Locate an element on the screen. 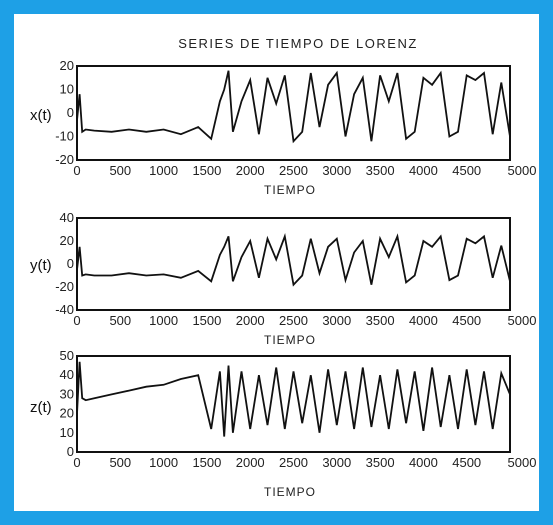  panel-x-frame is located at coordinates (293, 113).